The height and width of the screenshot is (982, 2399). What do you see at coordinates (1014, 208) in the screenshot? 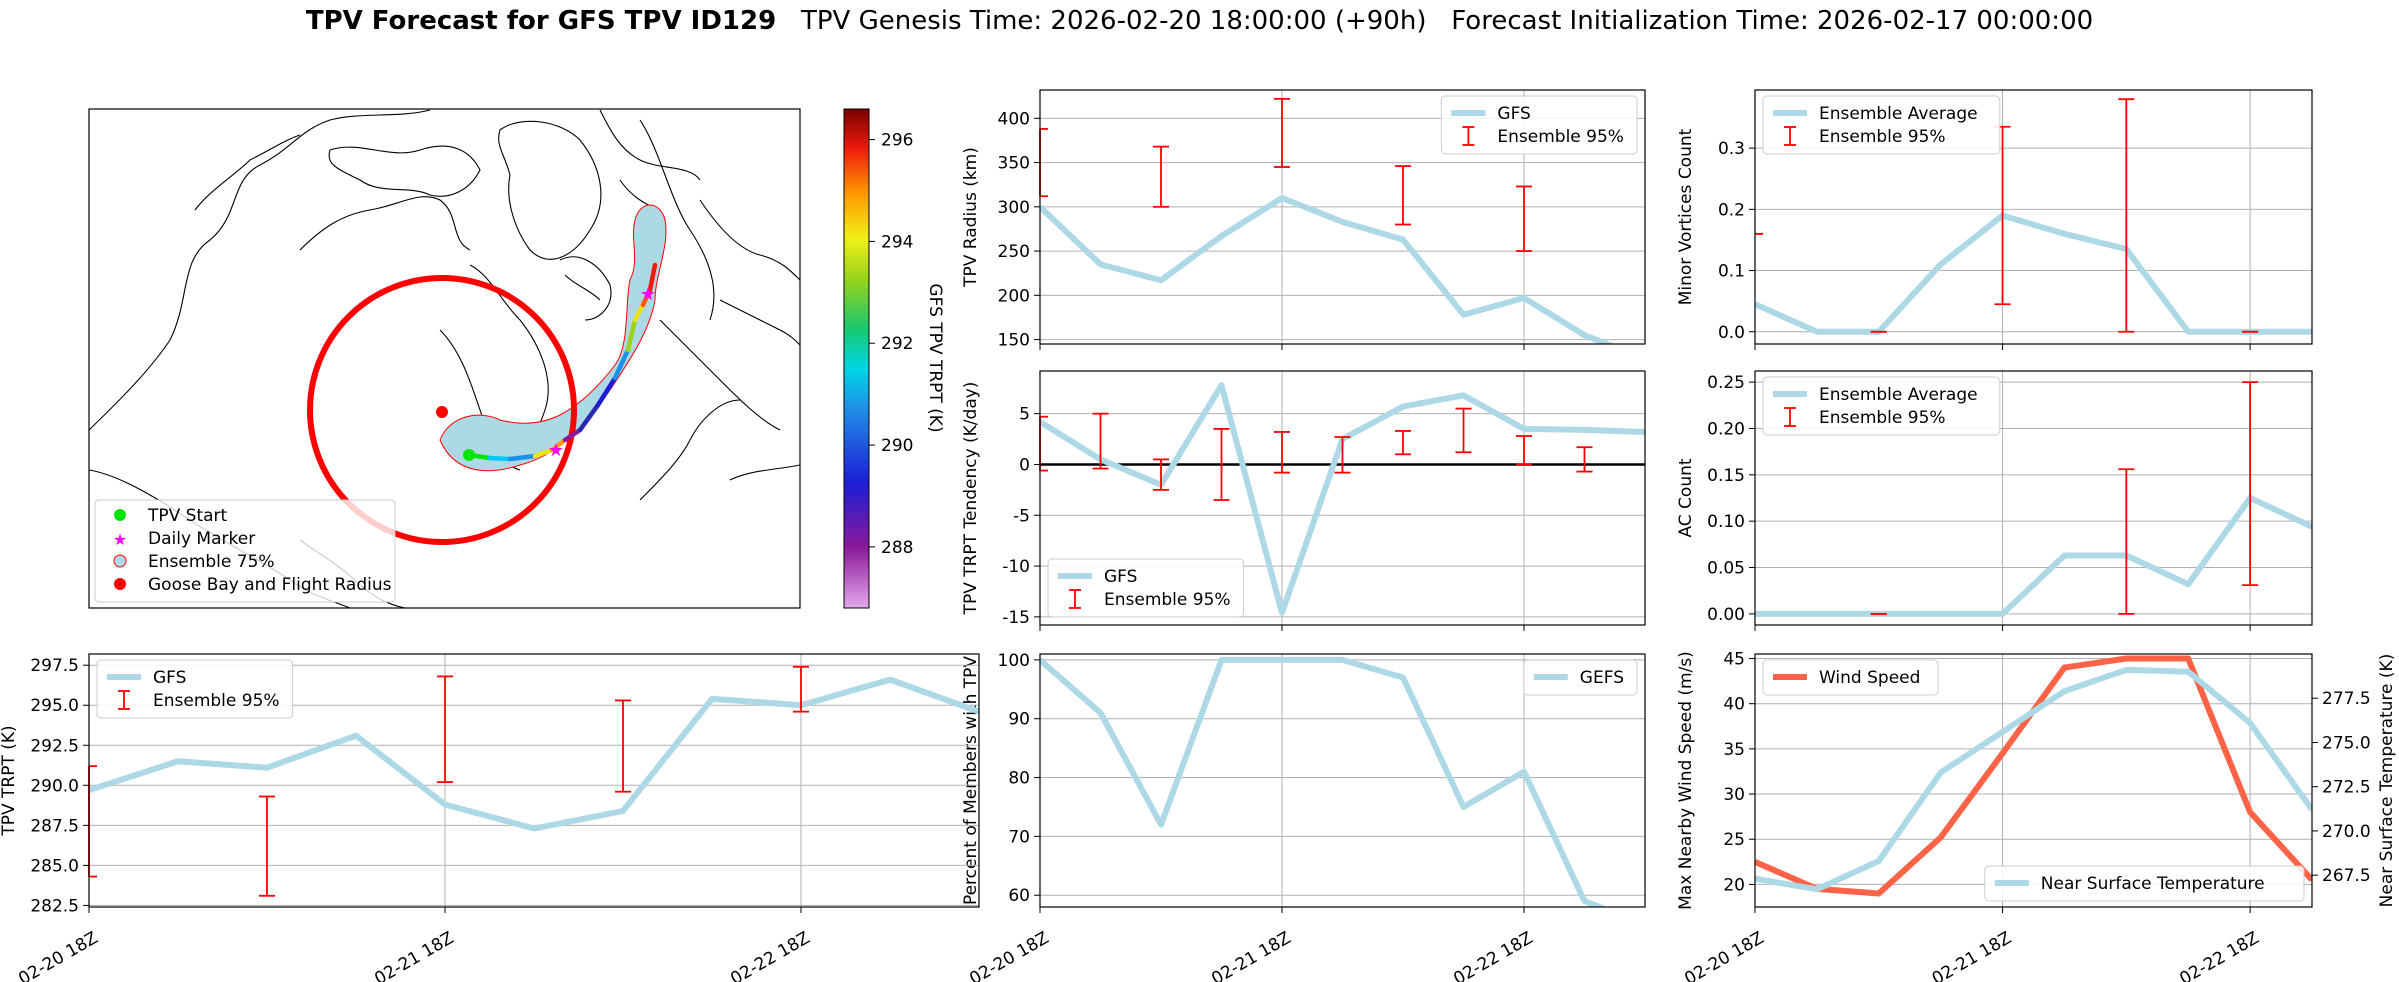
I see `y-tick-label: 300` at bounding box center [1014, 208].